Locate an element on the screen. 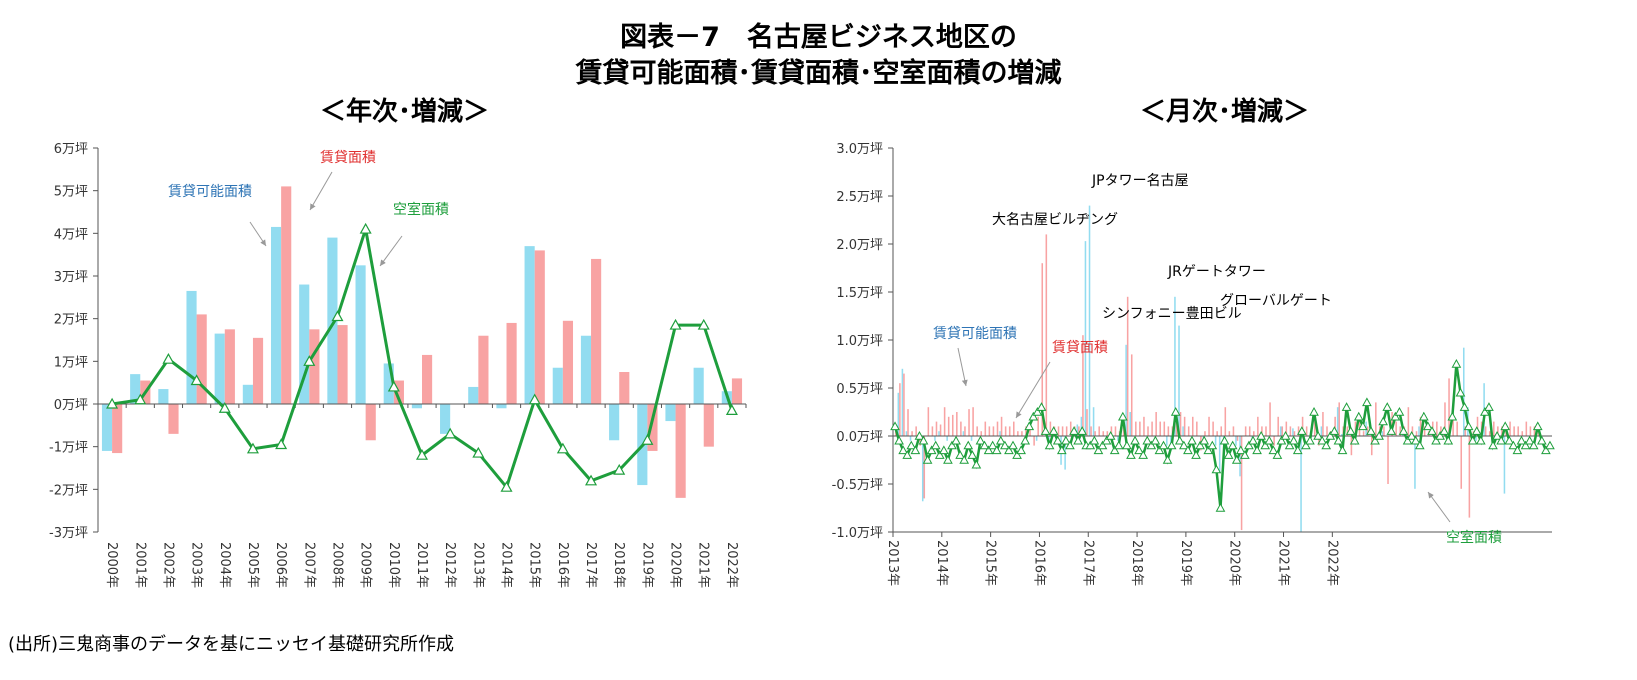 This screenshot has width=1637, height=680. x-tick-label: 2007年 is located at coordinates (308, 565).